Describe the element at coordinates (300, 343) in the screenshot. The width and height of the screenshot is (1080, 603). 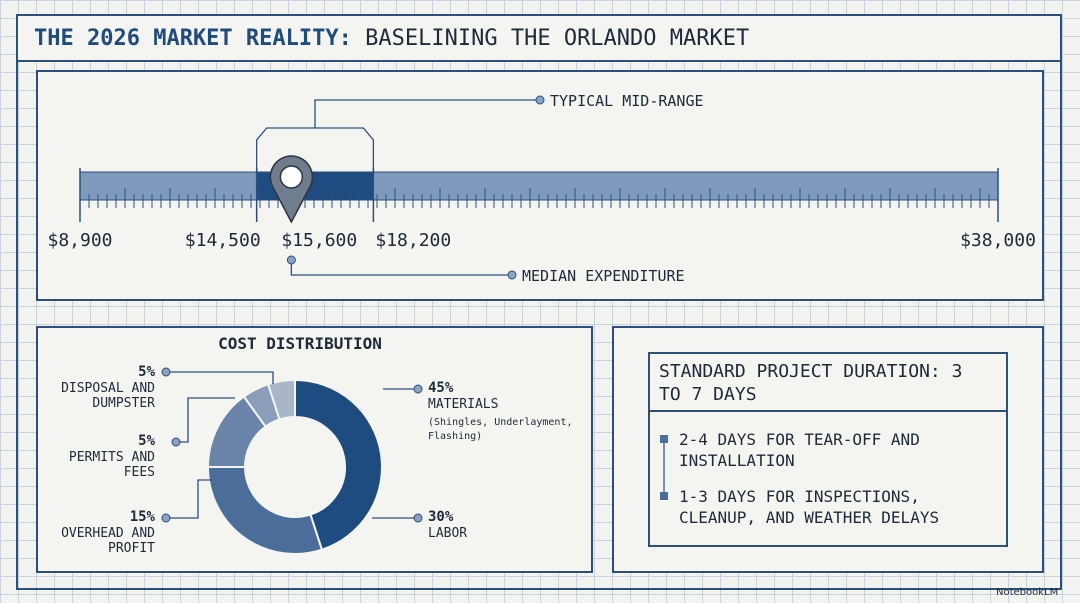
I see `pie-title: COST DISTRIBUTION` at that location.